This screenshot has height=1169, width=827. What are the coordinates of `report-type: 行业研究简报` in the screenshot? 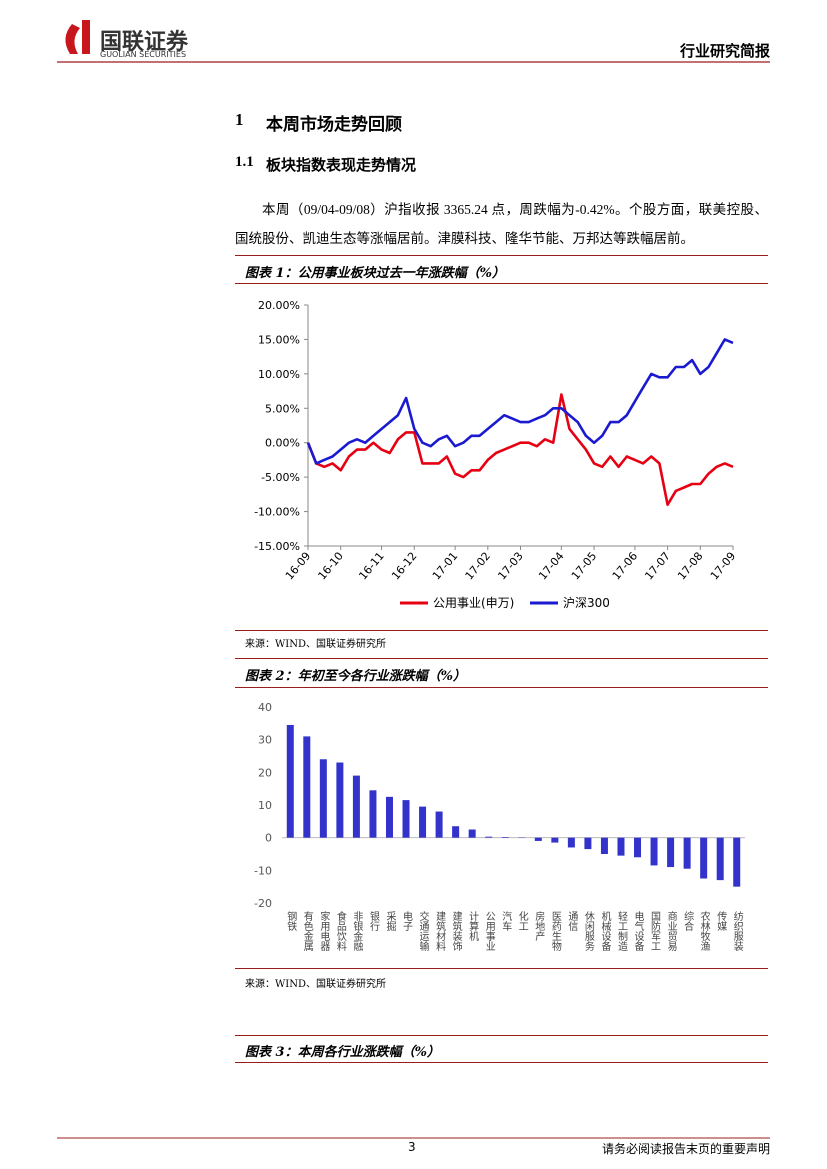 It's located at (724, 51).